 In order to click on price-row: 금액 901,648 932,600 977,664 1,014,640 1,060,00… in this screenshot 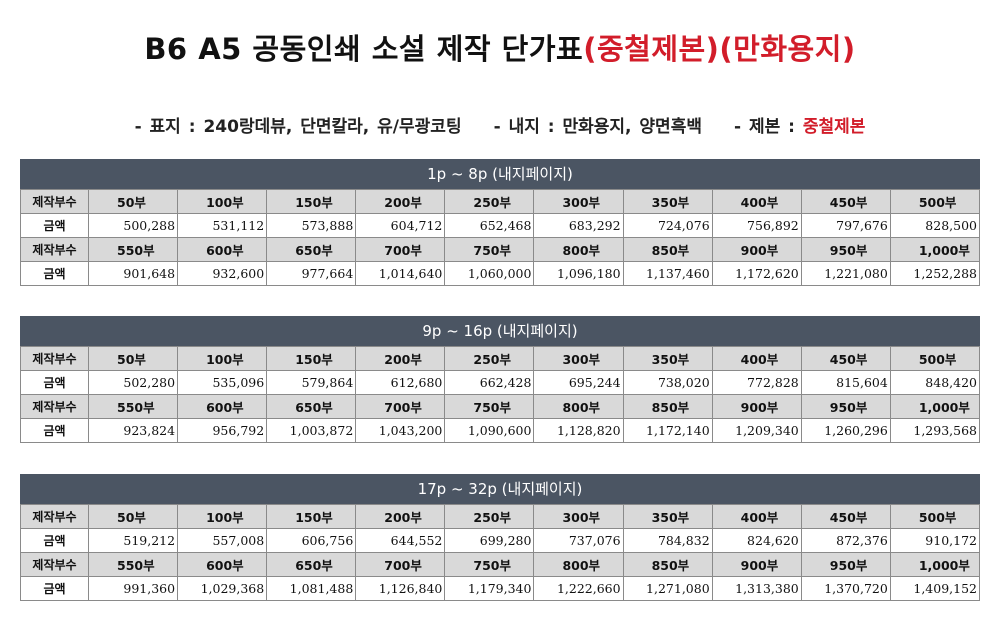, I will do `click(500, 273)`.